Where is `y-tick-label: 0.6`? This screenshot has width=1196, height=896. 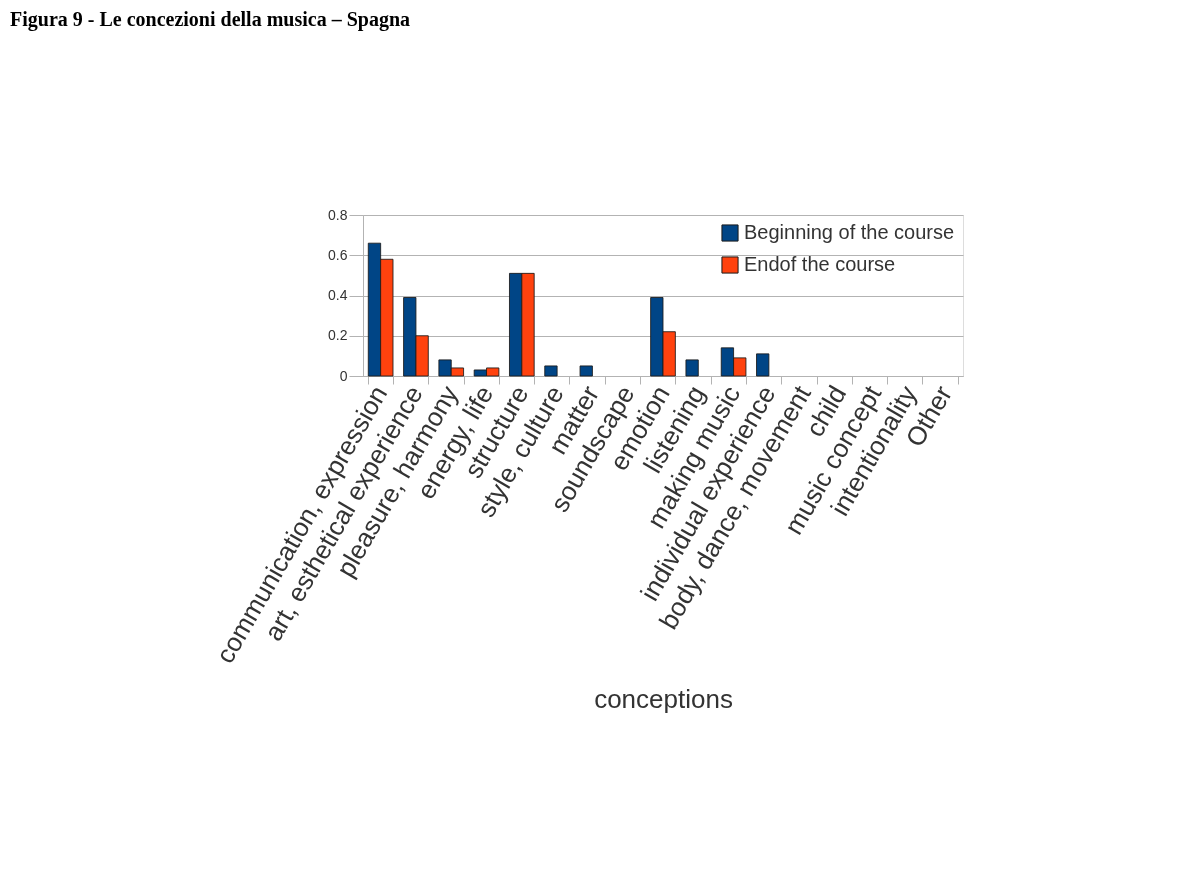 y-tick-label: 0.6 is located at coordinates (338, 254).